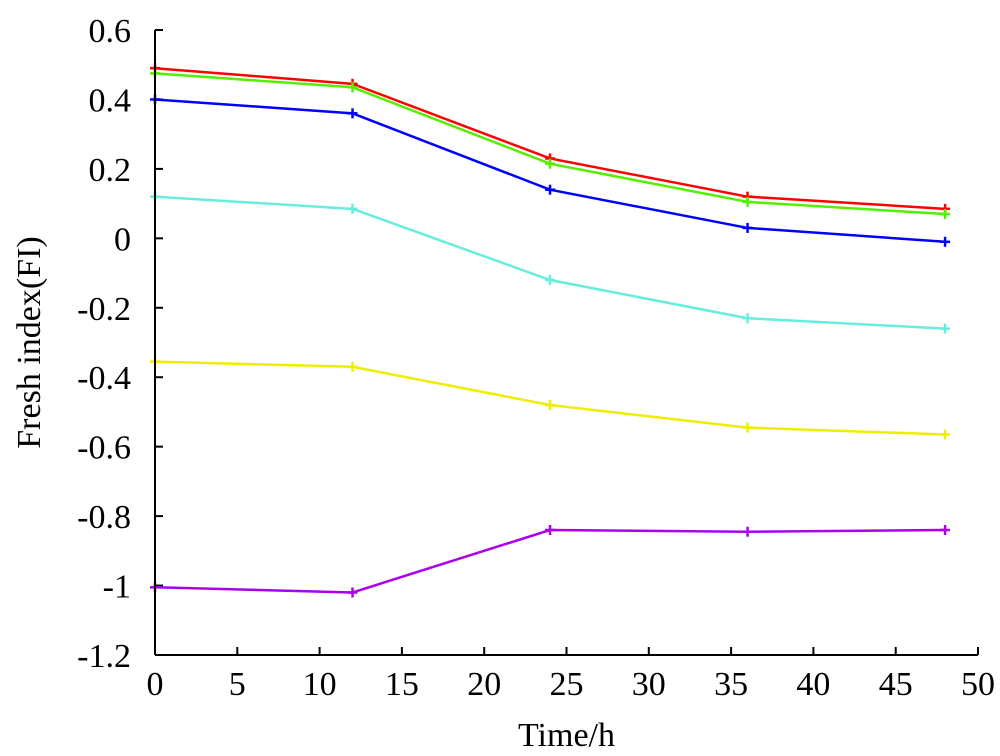 This screenshot has width=1000, height=756. I want to click on x-tick-label: 40, so click(813, 684).